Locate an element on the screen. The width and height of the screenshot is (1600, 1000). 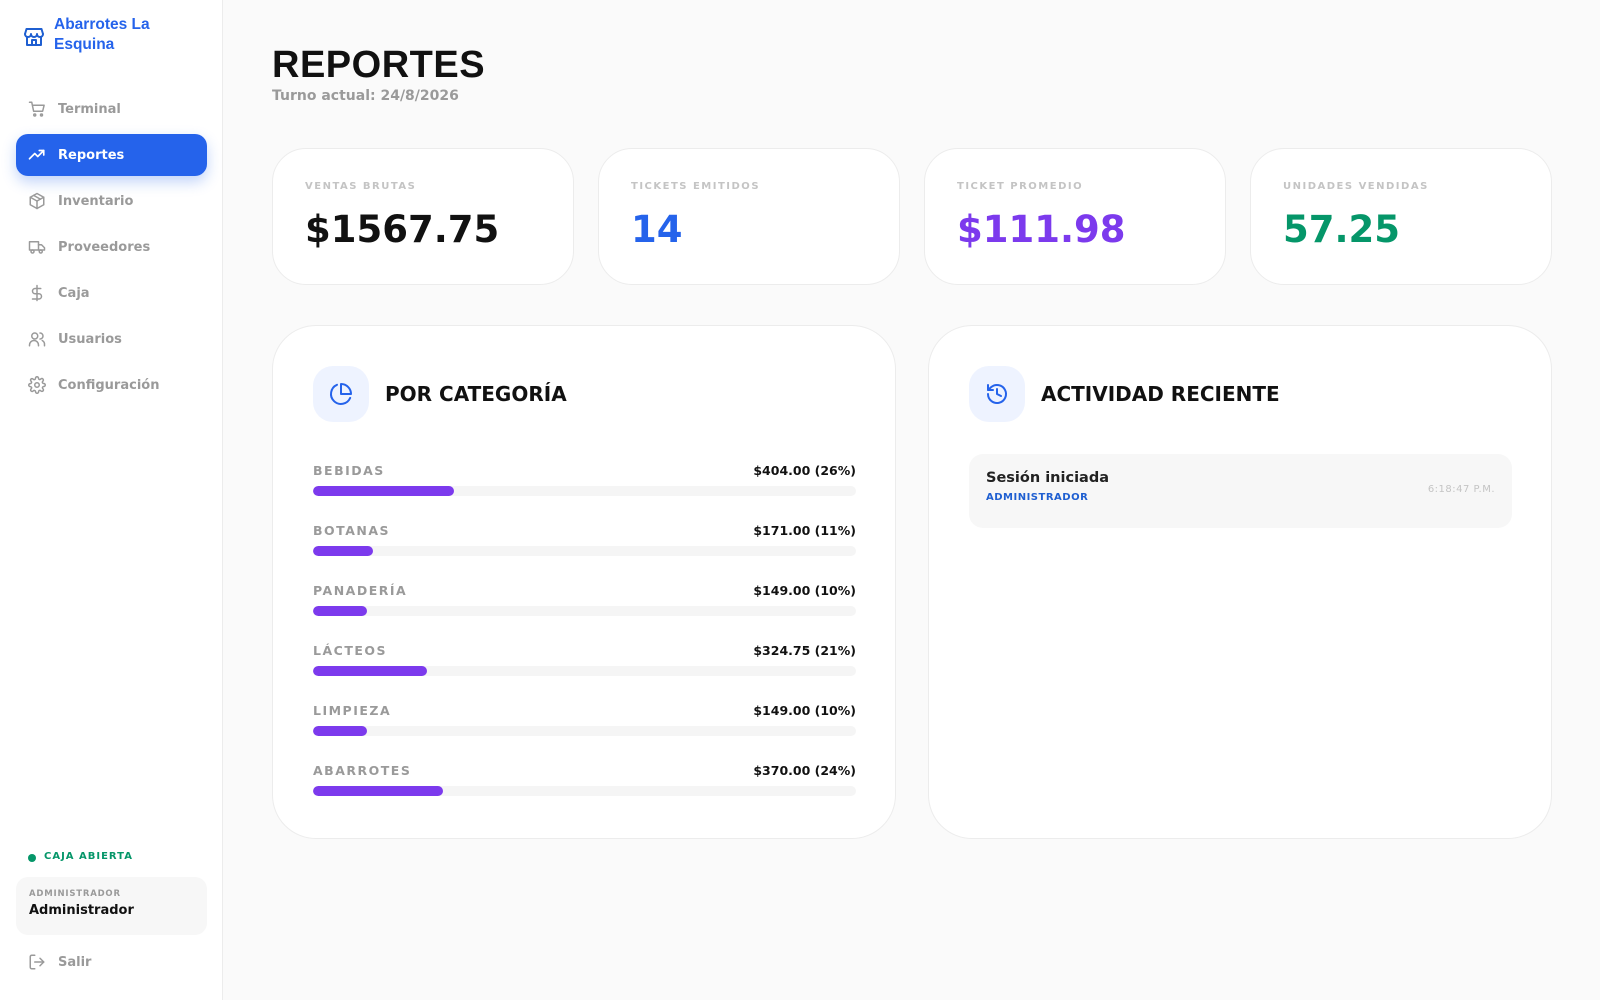
activity-user: ADMINISTRADOR is located at coordinates (1037, 497).